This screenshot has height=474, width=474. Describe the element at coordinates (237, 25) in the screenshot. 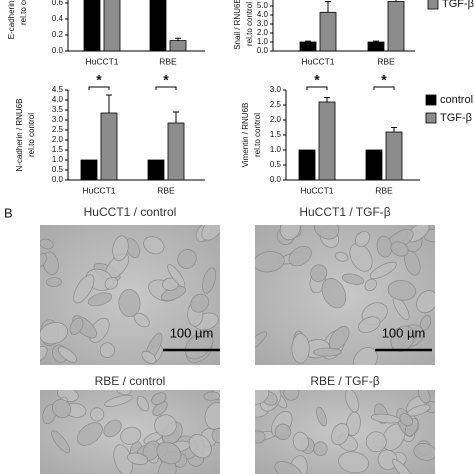

I see `y-axis-label: Snail / RNU6B` at that location.